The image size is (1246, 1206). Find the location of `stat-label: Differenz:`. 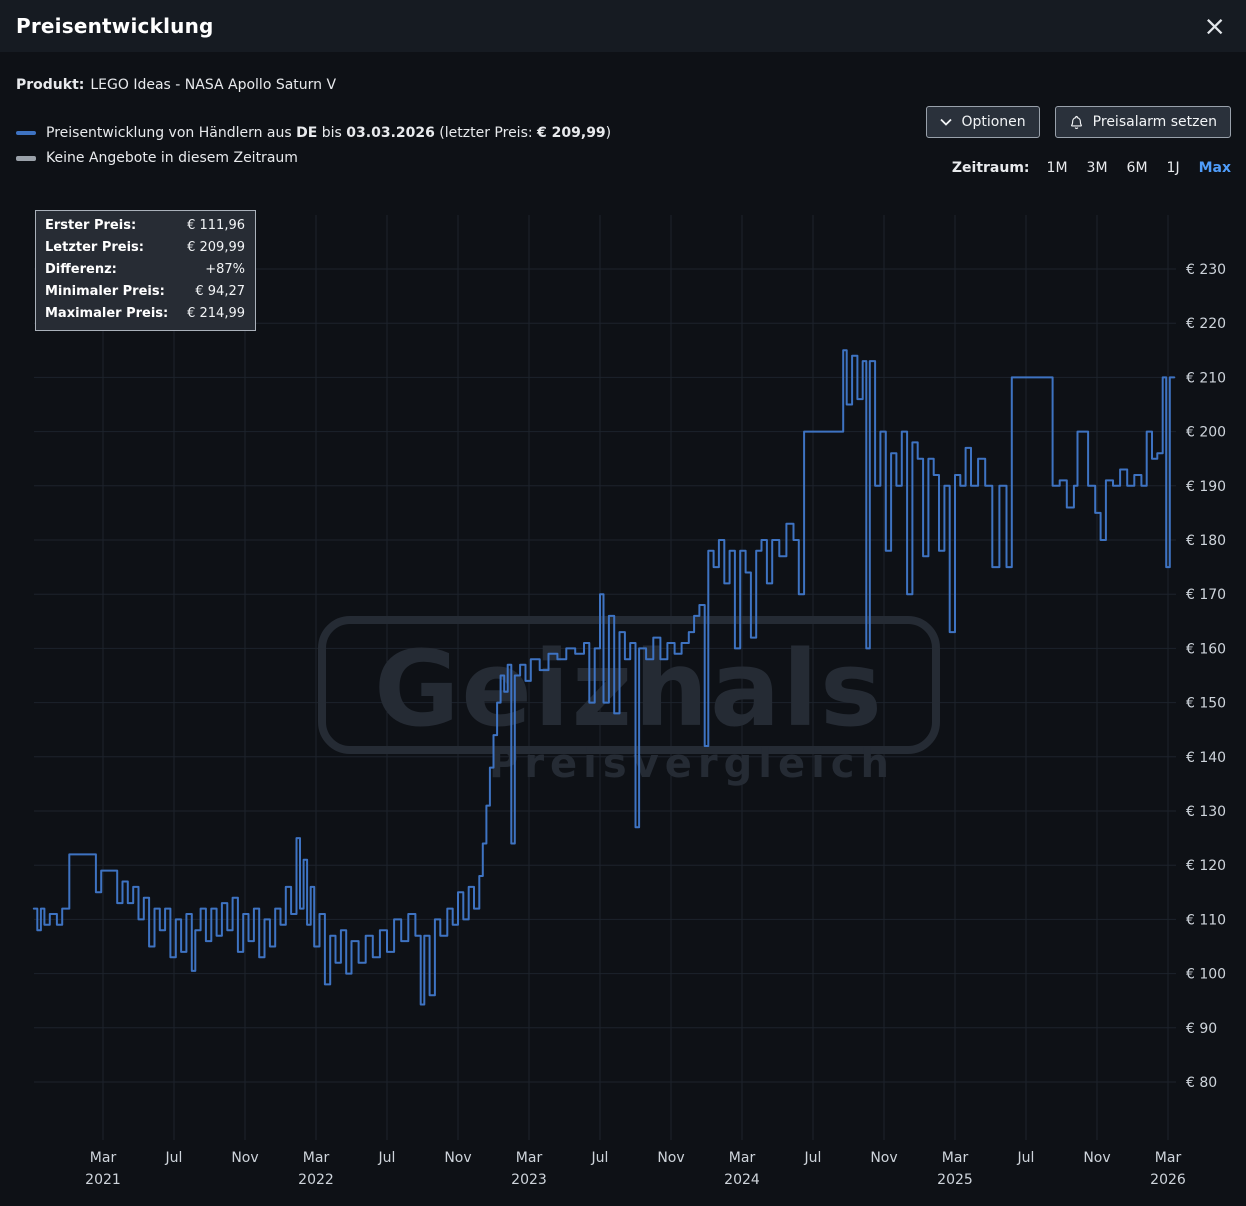

stat-label: Differenz: is located at coordinates (81, 269).